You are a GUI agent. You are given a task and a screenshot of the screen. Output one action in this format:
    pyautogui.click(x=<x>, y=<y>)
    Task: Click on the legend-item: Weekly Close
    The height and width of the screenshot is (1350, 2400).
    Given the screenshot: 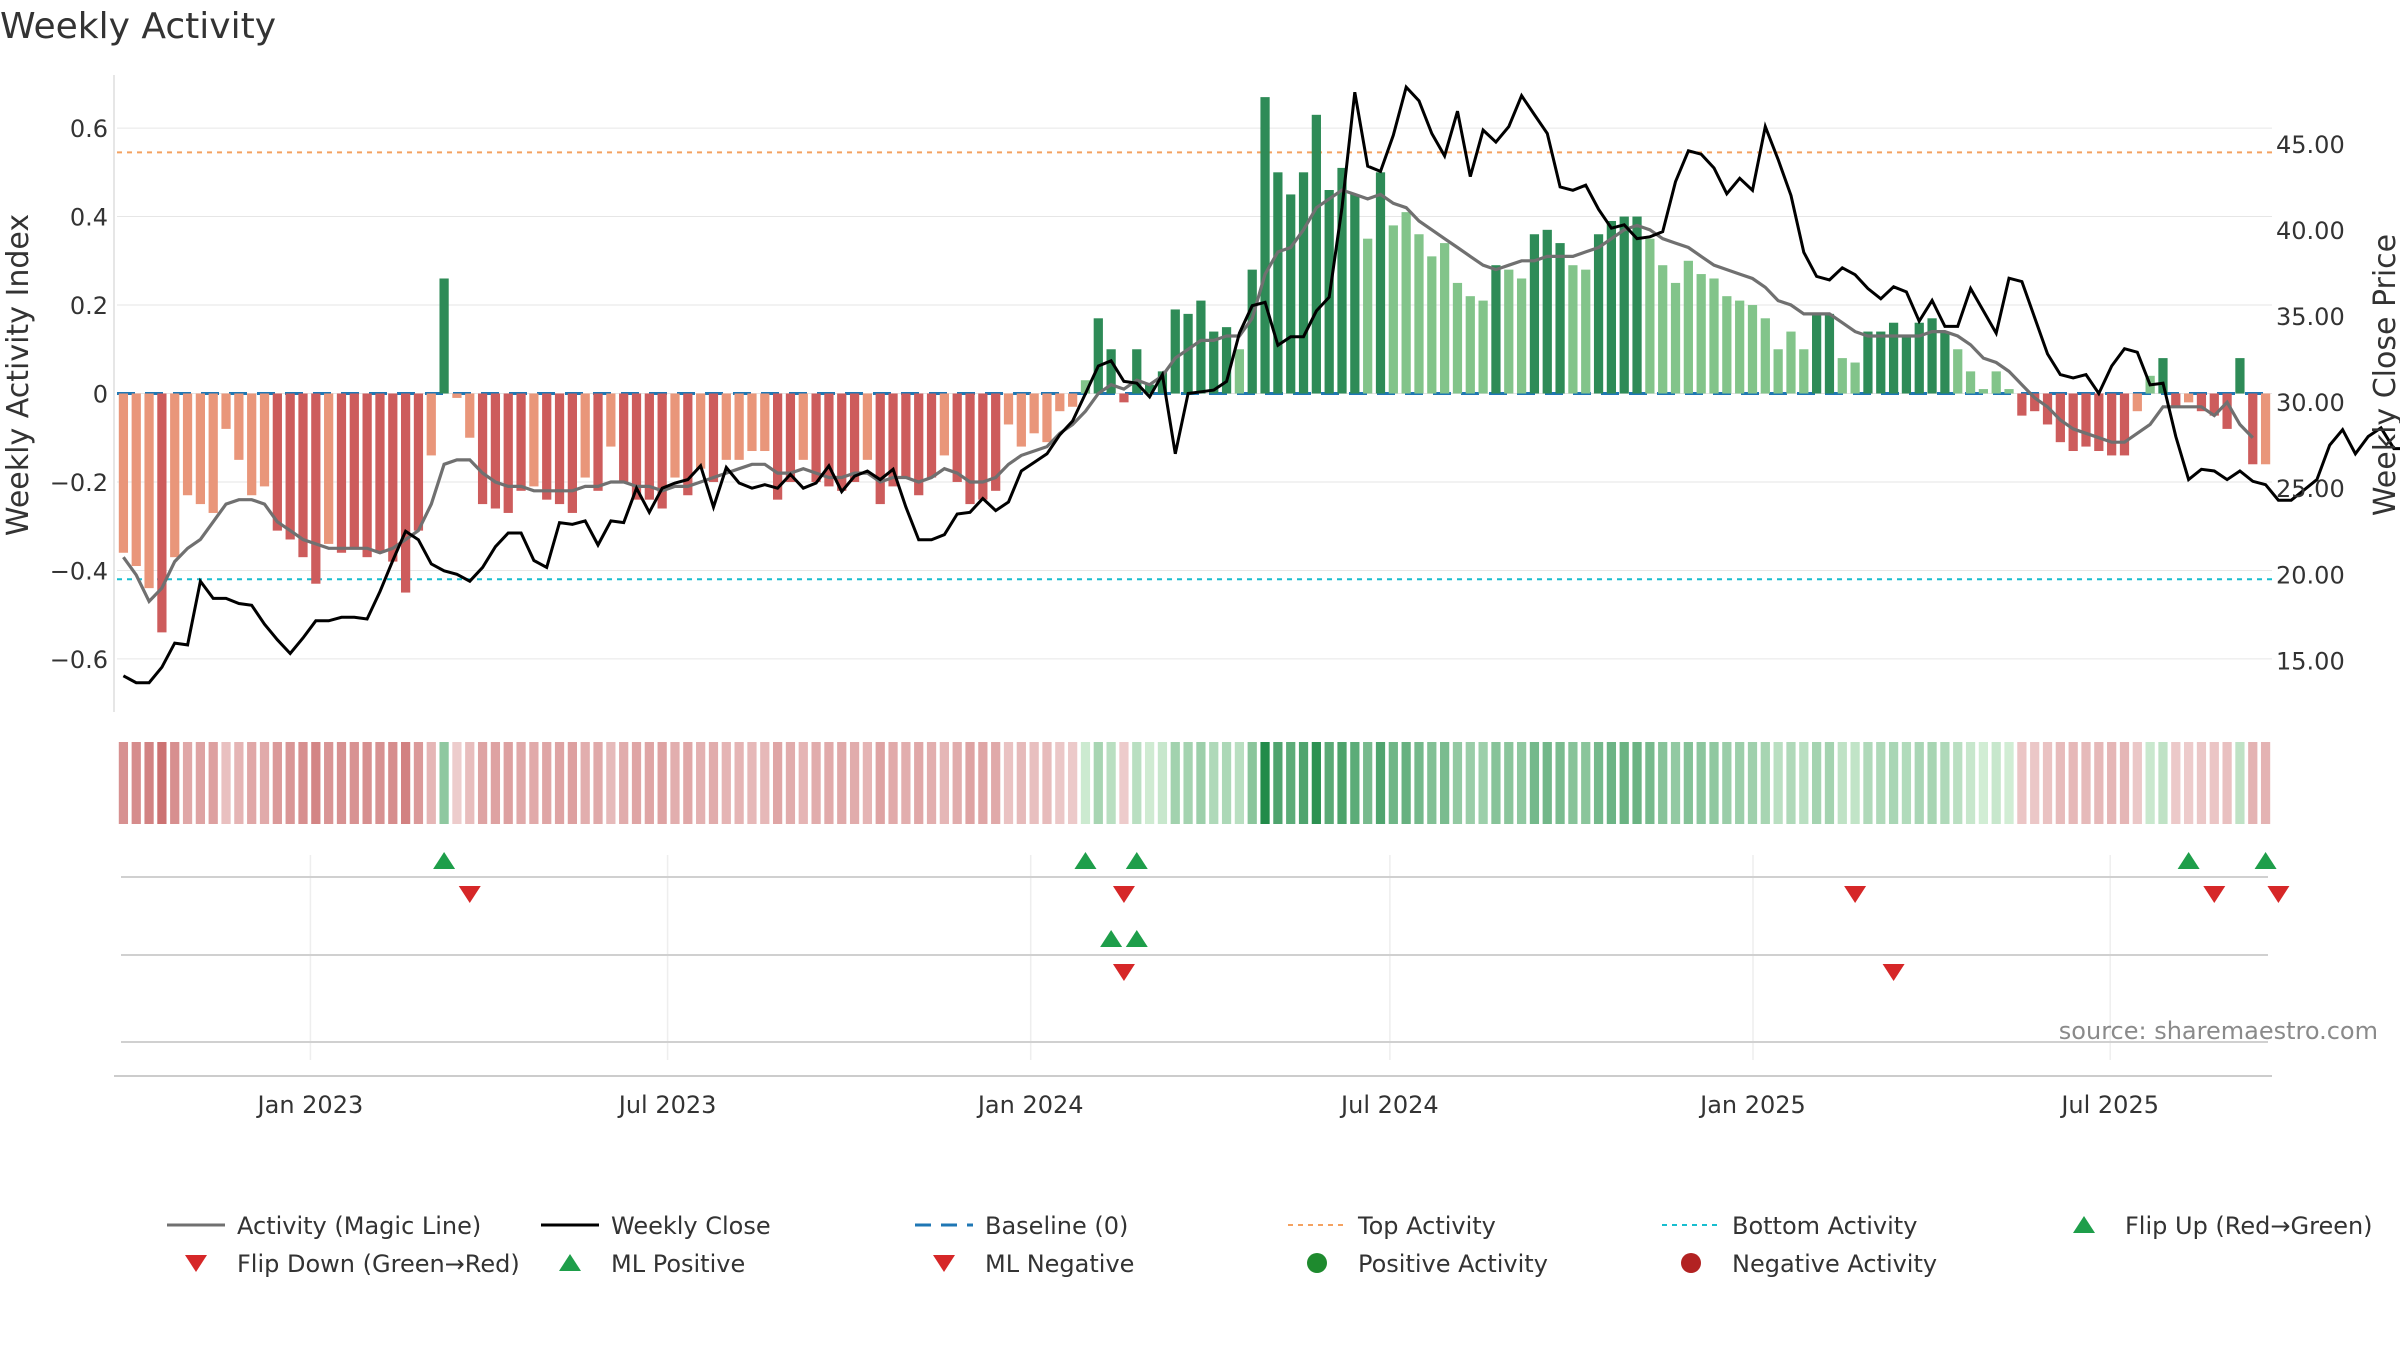 What is the action you would take?
    pyautogui.click(x=656, y=1226)
    